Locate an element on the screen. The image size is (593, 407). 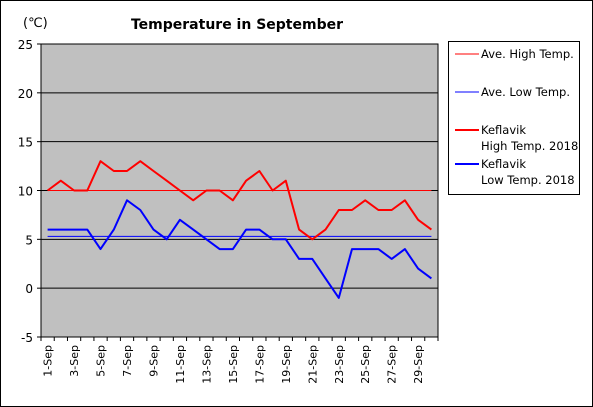
y-axis-ticks: -5 0 5 10 15 20 25 is located at coordinates (29, 191).